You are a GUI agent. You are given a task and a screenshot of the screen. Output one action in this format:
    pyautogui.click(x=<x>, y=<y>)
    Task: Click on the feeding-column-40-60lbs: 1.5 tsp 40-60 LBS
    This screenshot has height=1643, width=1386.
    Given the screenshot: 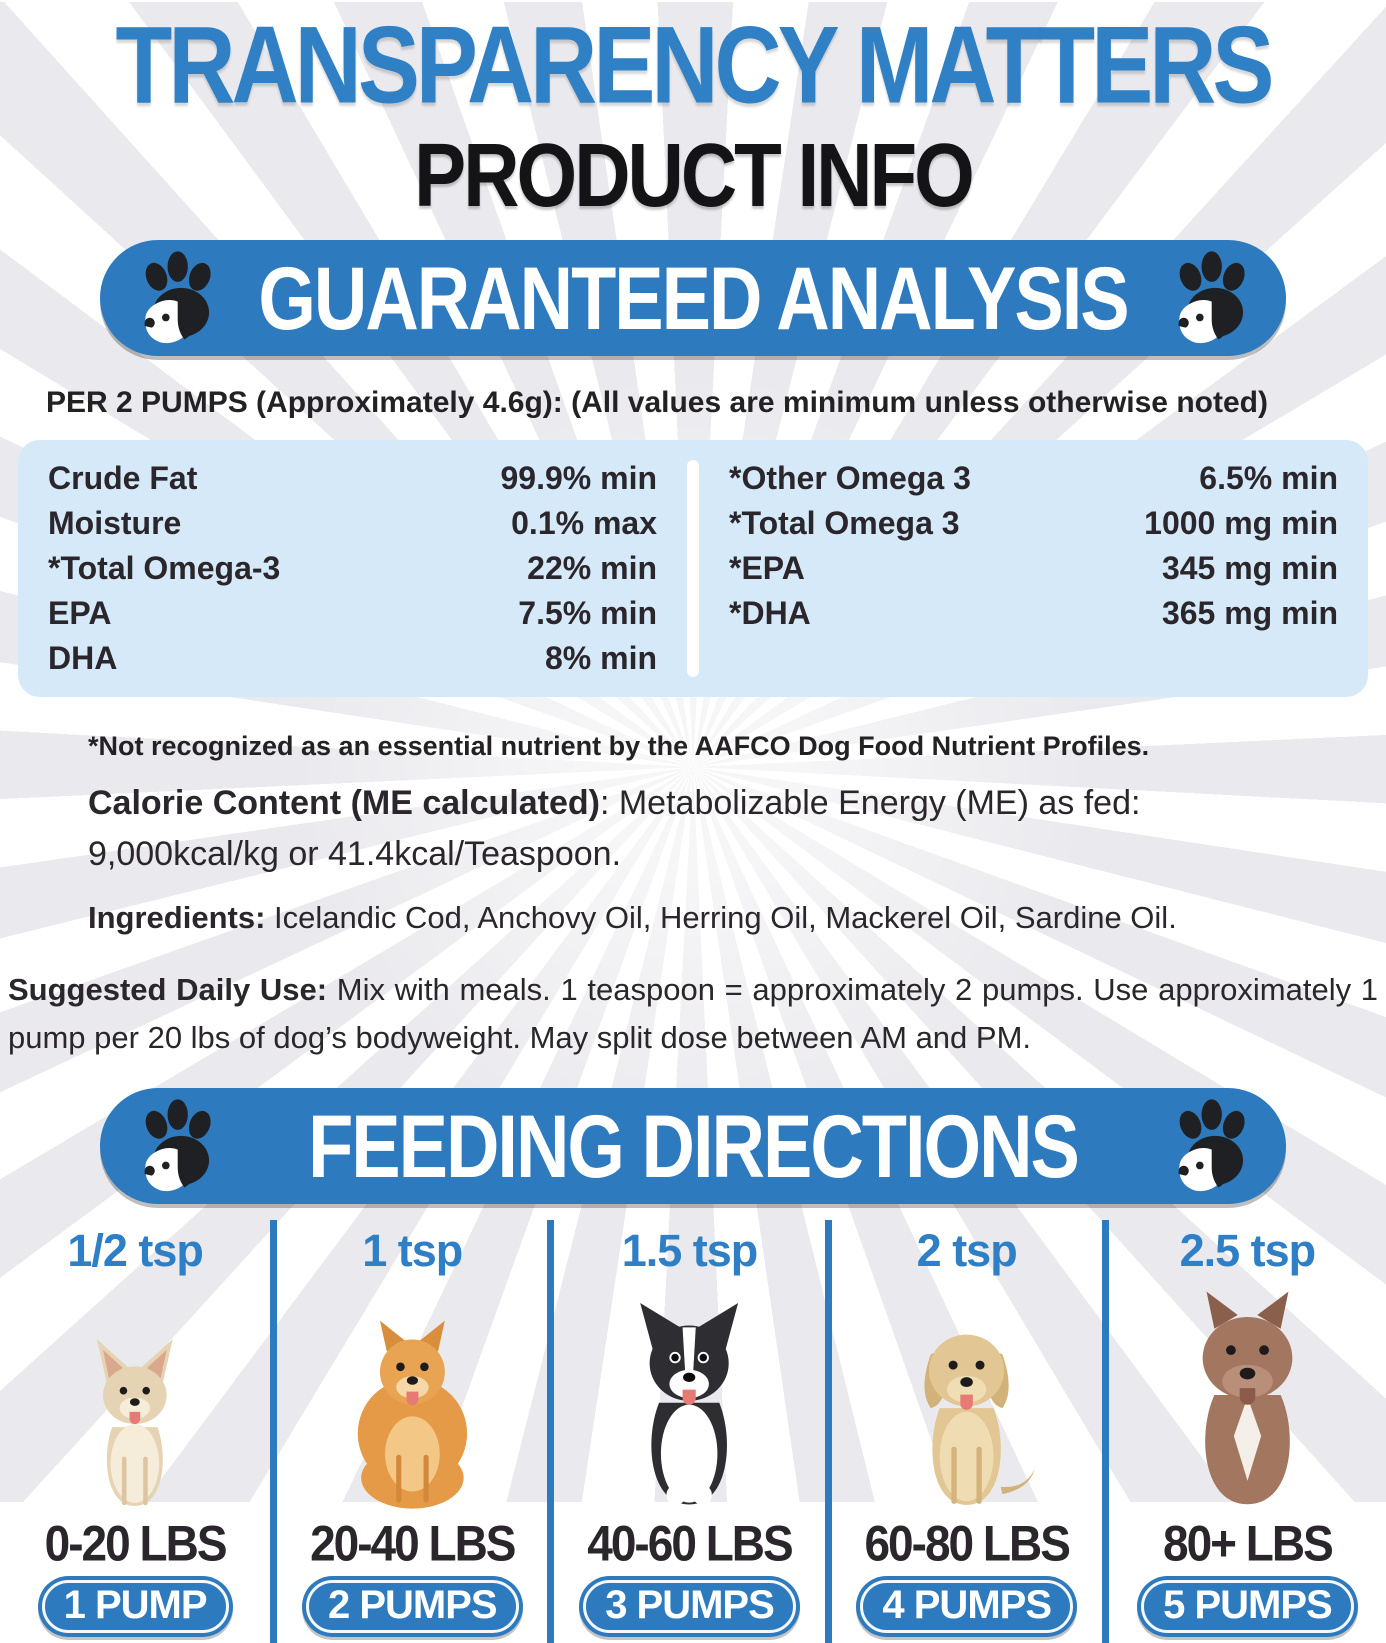 What is the action you would take?
    pyautogui.click(x=693, y=1431)
    